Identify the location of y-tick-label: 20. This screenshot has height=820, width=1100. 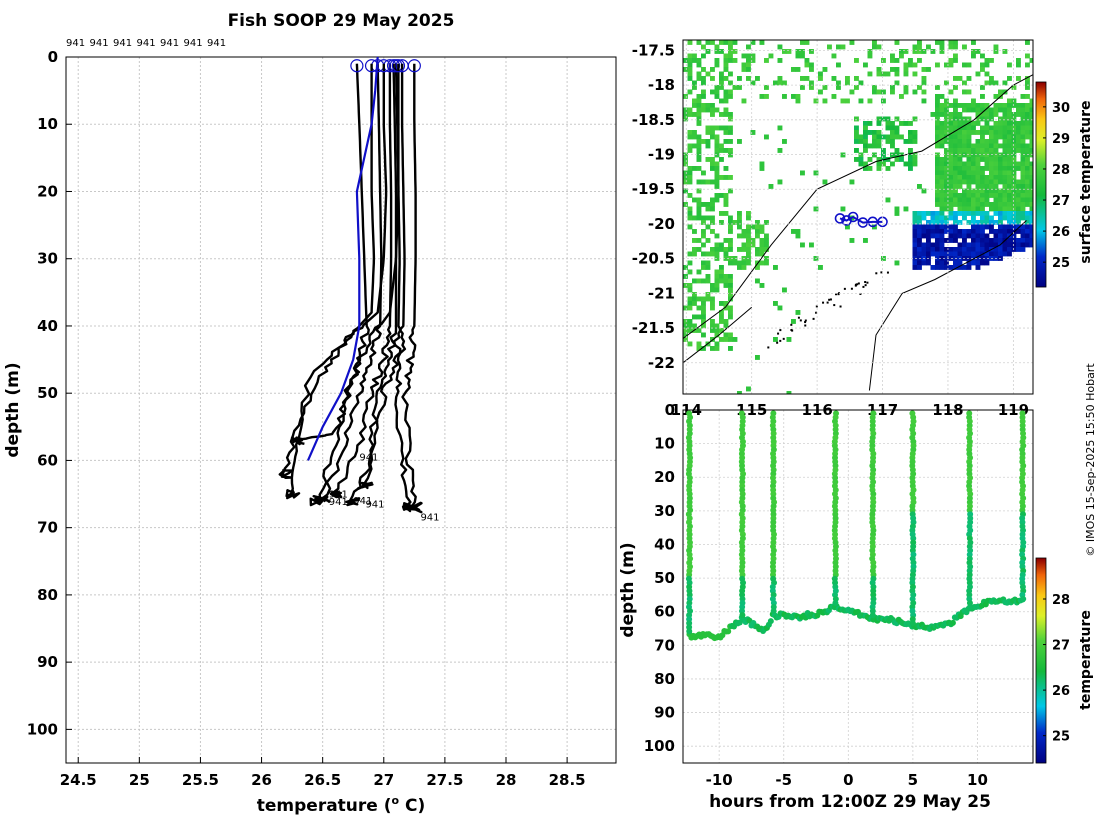
(47, 191).